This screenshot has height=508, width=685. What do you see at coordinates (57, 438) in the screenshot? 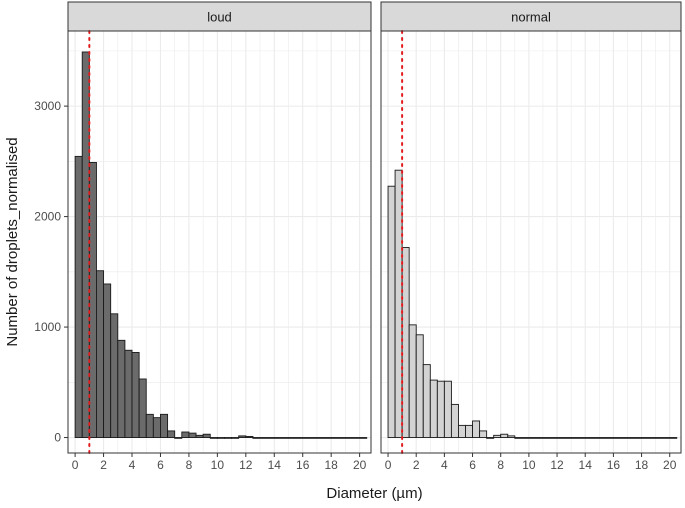
I see `y-tick-label: 0` at bounding box center [57, 438].